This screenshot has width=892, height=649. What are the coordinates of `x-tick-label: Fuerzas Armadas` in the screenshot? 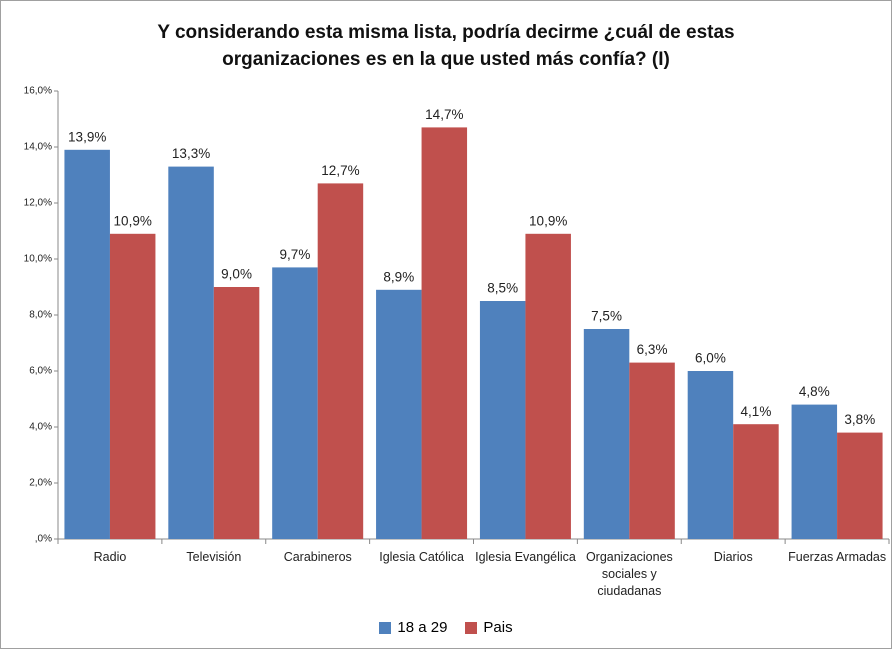 It's located at (837, 557).